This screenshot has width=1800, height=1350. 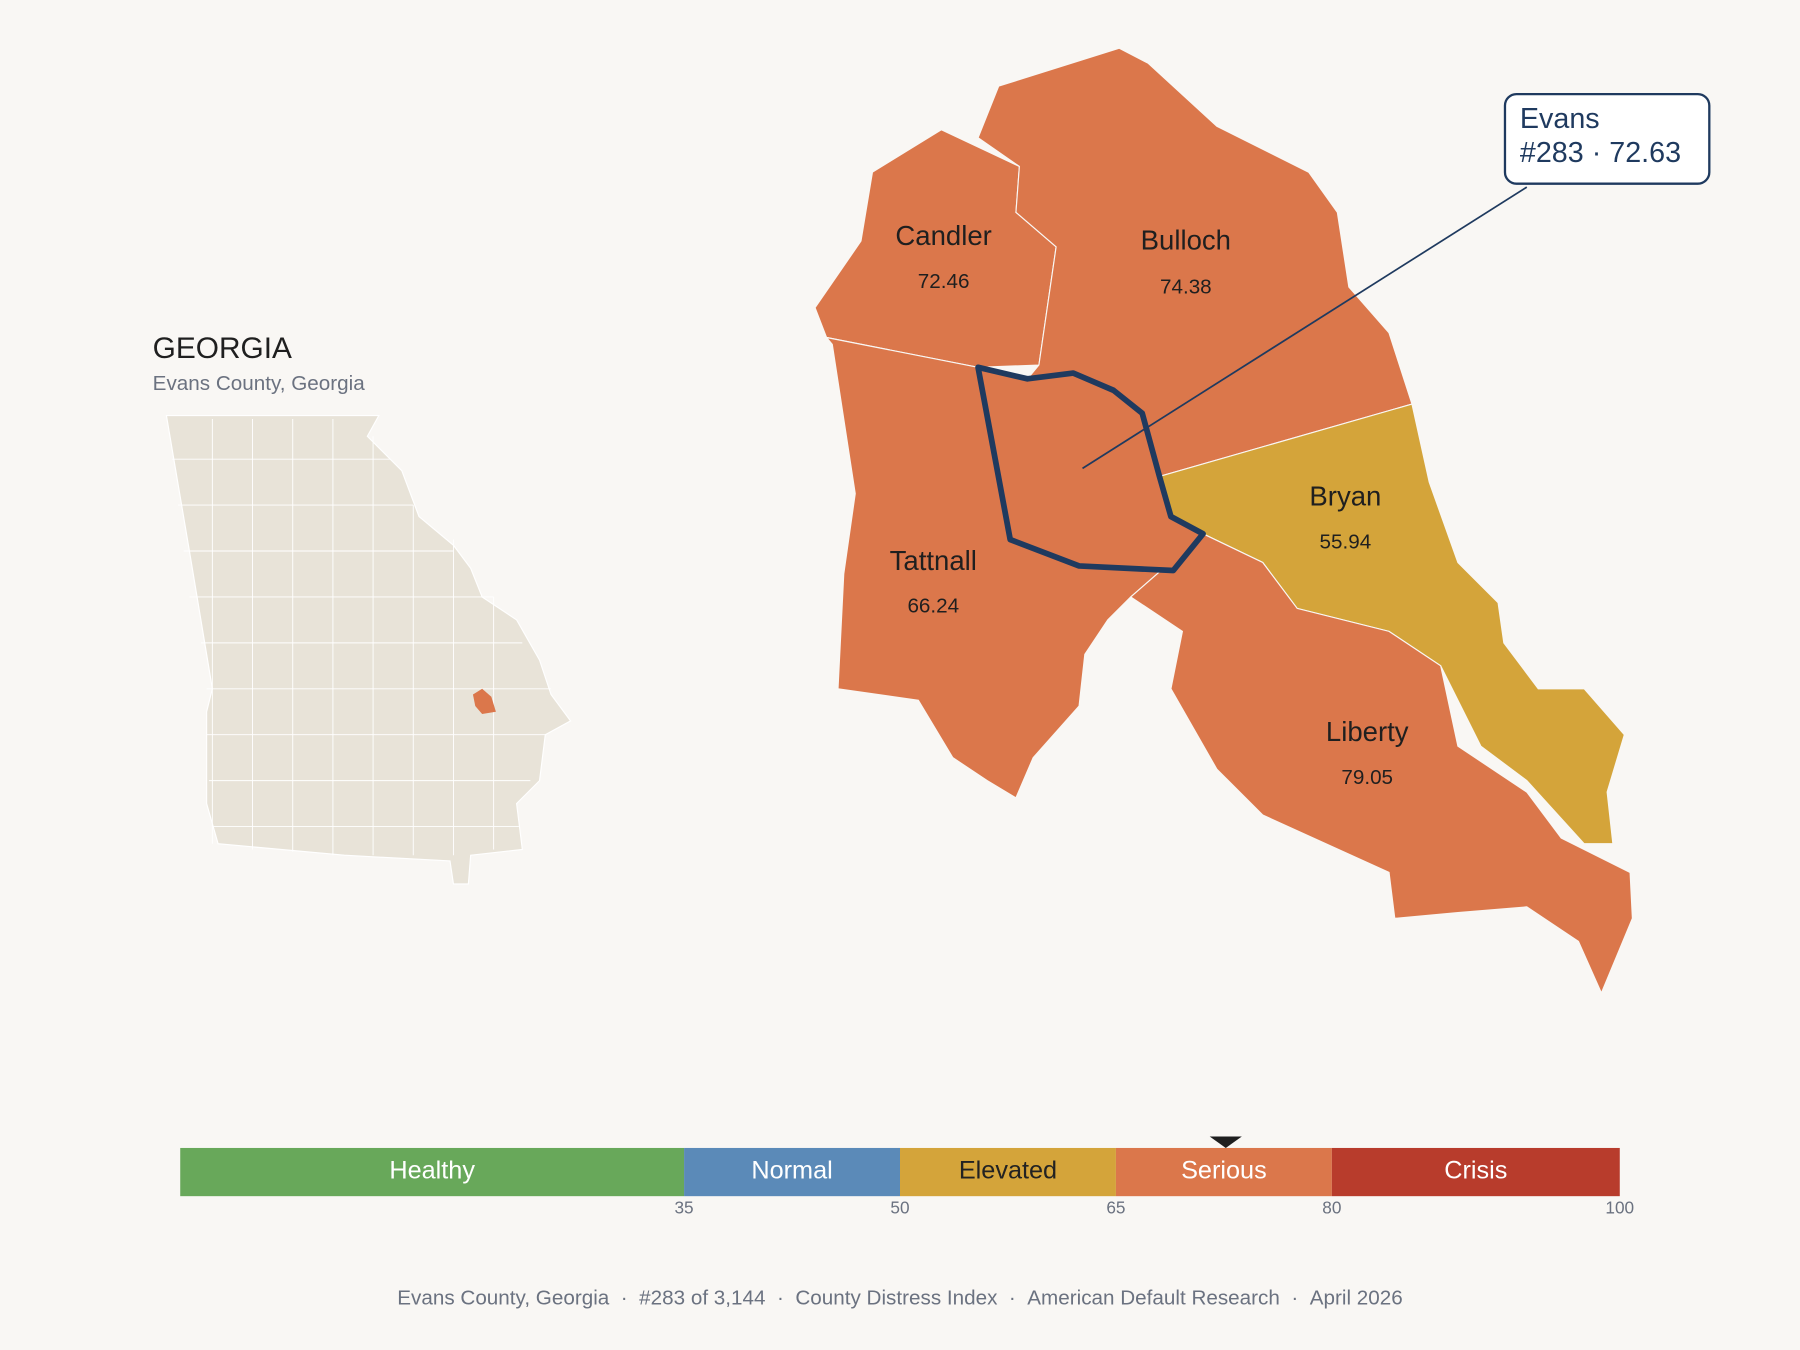 What do you see at coordinates (1305, 328) in the screenshot?
I see `callout-leader` at bounding box center [1305, 328].